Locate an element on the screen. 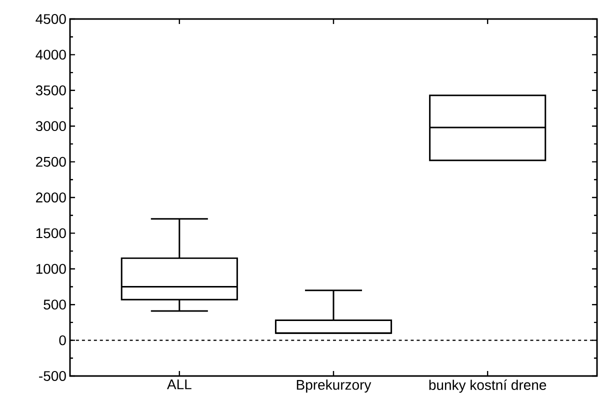  y-tick-label: 1000 is located at coordinates (51, 269).